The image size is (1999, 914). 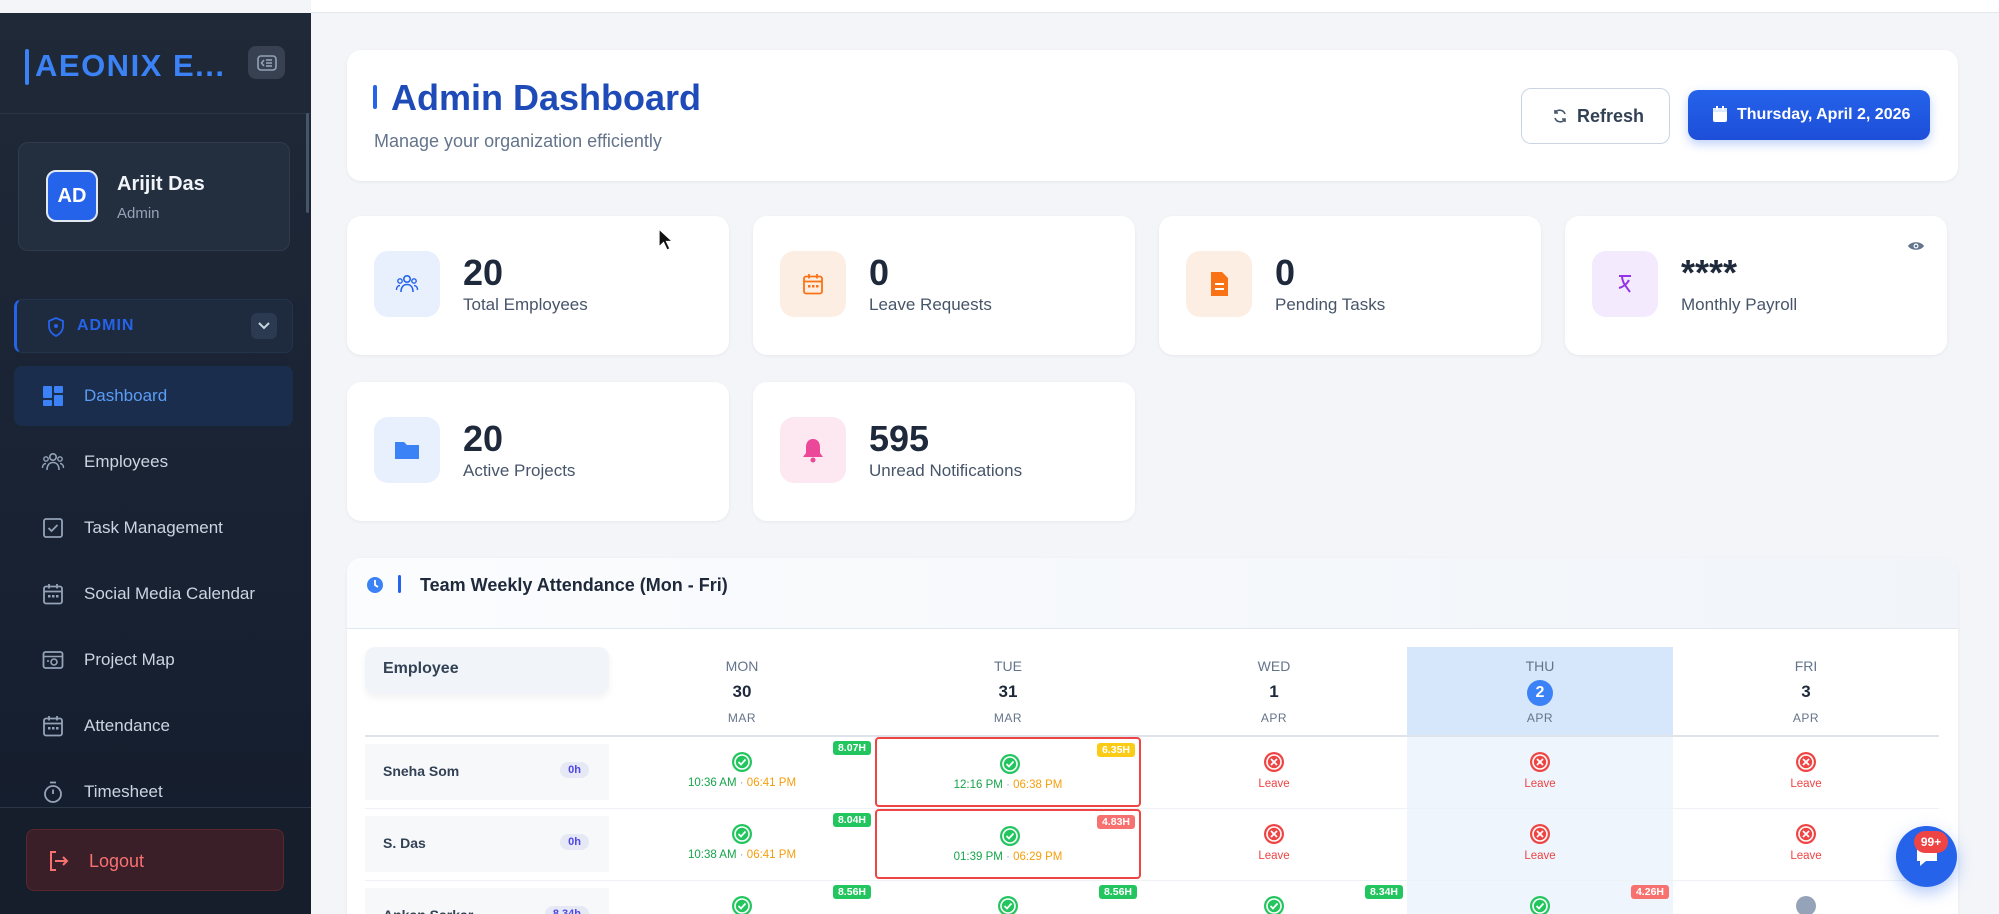 I want to click on stat-value: ****, so click(x=1709, y=272).